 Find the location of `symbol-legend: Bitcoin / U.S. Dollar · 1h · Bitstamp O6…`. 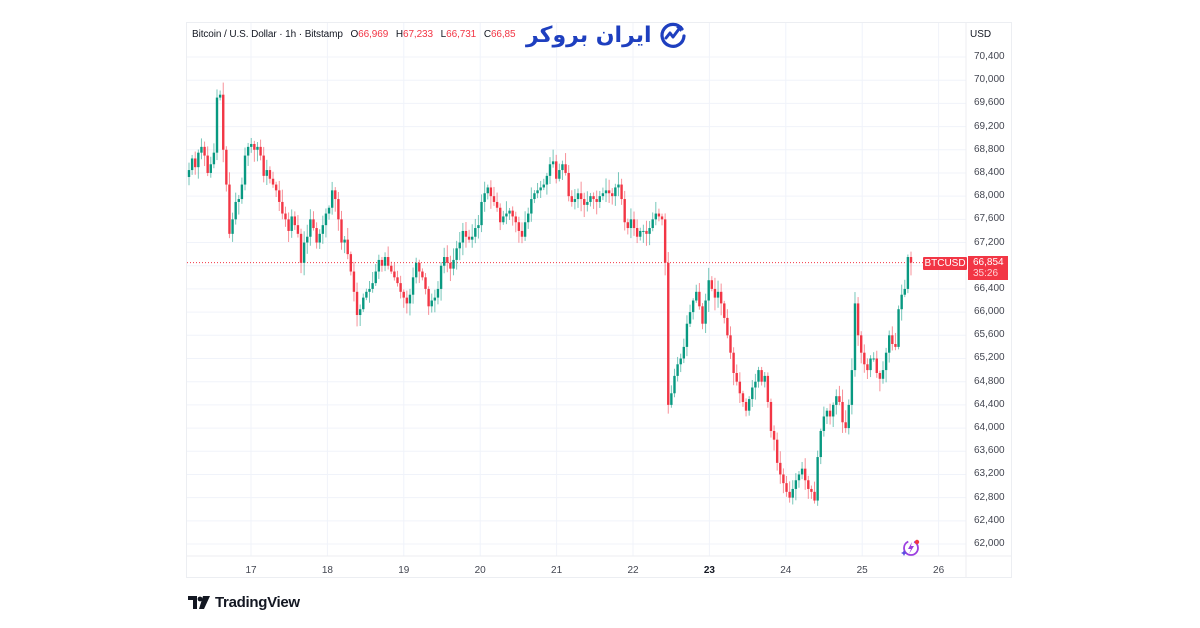

symbol-legend: Bitcoin / U.S. Dollar · 1h · Bitstamp O6… is located at coordinates (354, 34).